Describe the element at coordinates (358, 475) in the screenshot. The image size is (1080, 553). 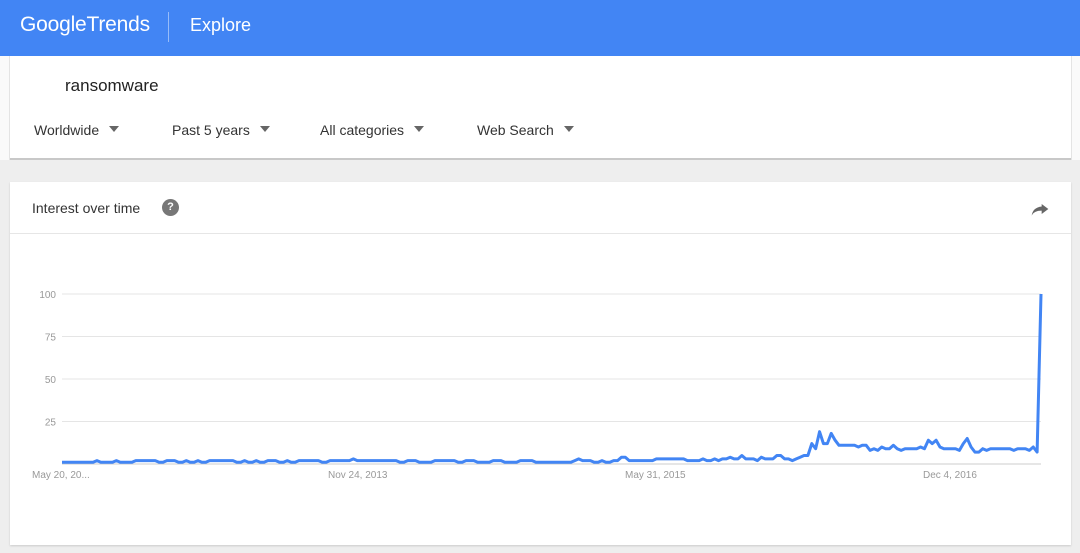
I see `x-tick-label: Nov 24, 2013` at that location.